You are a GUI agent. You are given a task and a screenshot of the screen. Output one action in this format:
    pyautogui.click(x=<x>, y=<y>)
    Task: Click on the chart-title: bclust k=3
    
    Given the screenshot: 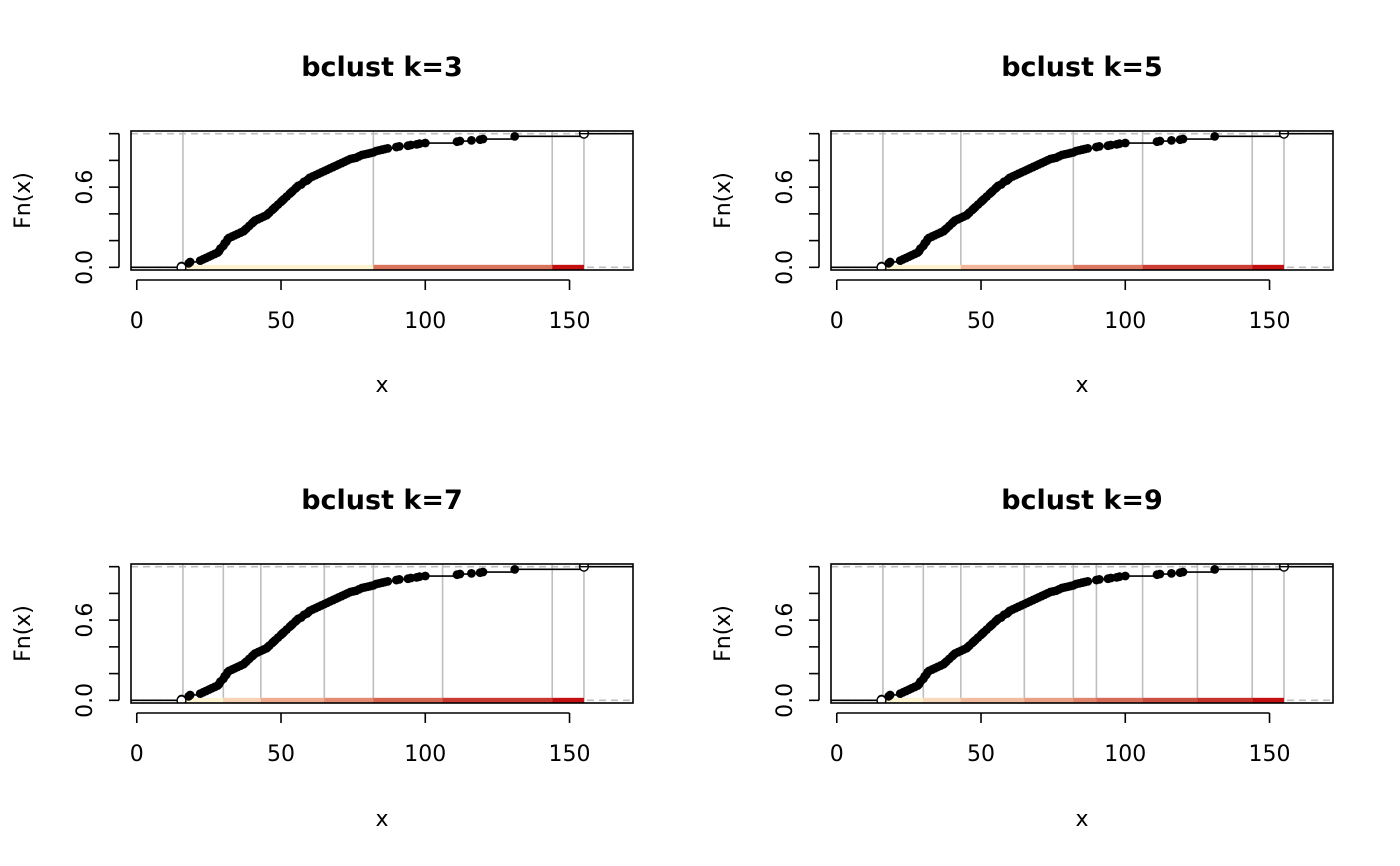 What is the action you would take?
    pyautogui.click(x=382, y=67)
    